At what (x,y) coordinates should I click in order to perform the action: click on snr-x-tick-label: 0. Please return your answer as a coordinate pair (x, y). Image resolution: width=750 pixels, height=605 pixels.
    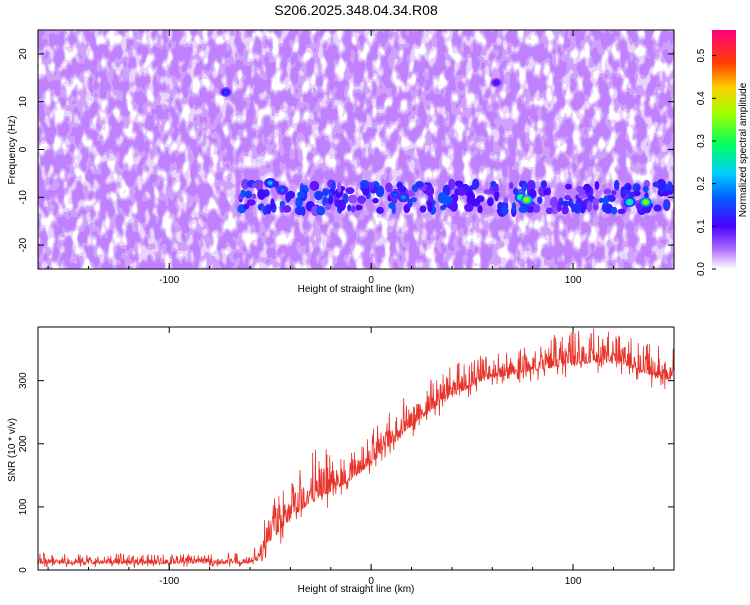
    Looking at the image, I should click on (371, 581).